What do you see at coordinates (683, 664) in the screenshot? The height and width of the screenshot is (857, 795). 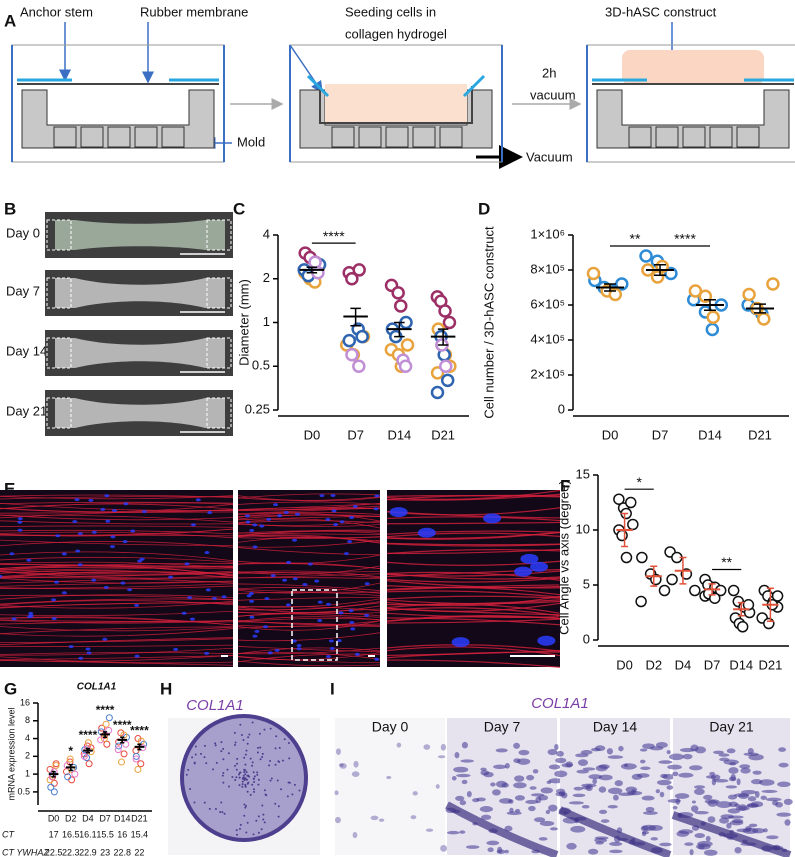 I see `x-tick-label: D4` at bounding box center [683, 664].